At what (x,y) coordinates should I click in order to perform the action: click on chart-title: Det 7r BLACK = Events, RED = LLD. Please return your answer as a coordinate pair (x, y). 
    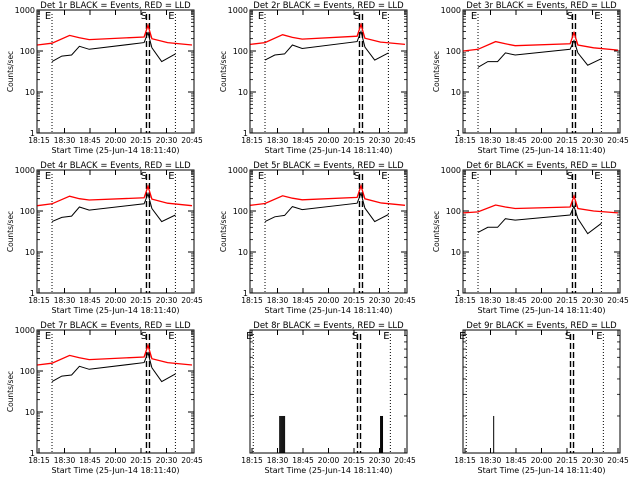
    Looking at the image, I should click on (115, 326).